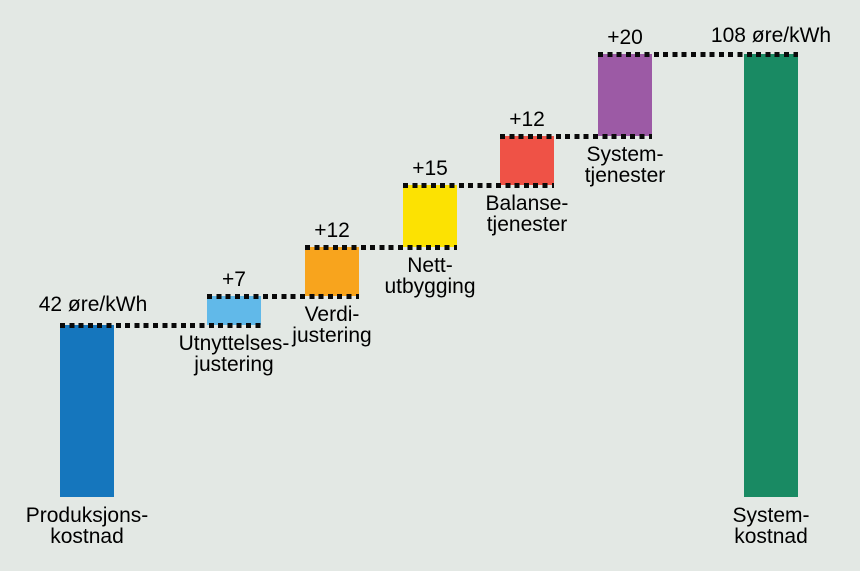 The image size is (860, 571). I want to click on delta-label-systemtjenester: +20, so click(625, 38).